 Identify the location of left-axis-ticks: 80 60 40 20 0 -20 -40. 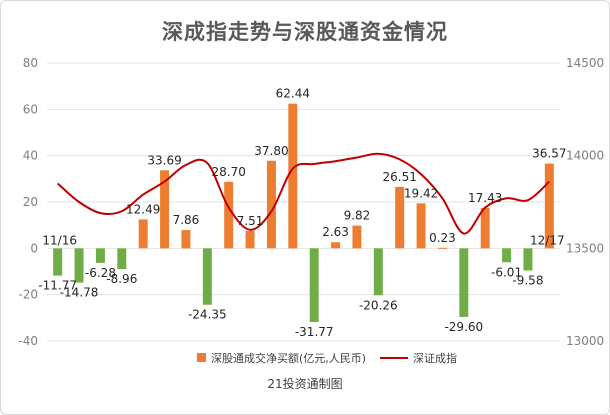
(28, 202).